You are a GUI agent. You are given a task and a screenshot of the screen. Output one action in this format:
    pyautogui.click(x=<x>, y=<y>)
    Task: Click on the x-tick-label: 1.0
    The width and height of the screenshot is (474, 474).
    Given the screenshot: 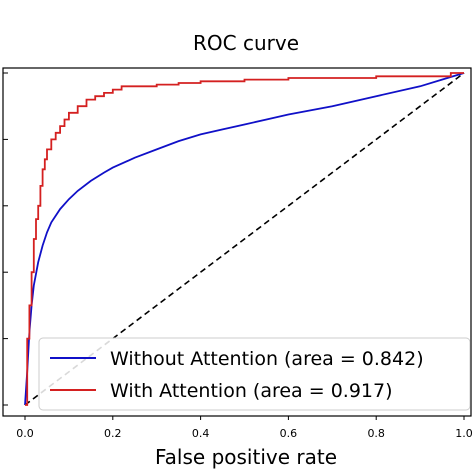 What is the action you would take?
    pyautogui.click(x=464, y=433)
    